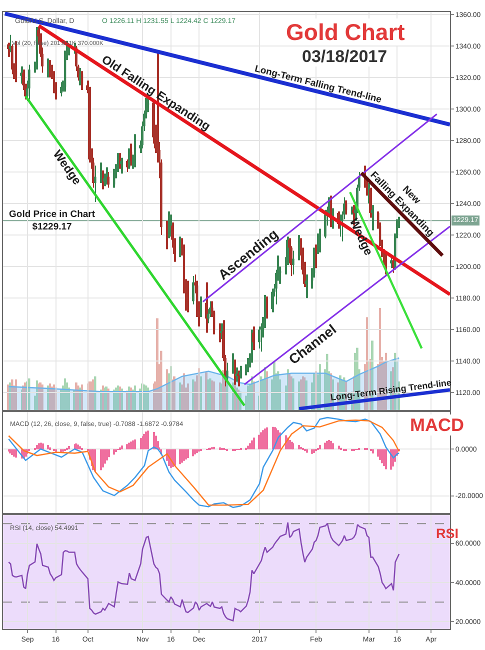 The width and height of the screenshot is (485, 650). Describe the element at coordinates (345, 56) in the screenshot. I see `text: 03/18/2017` at that location.